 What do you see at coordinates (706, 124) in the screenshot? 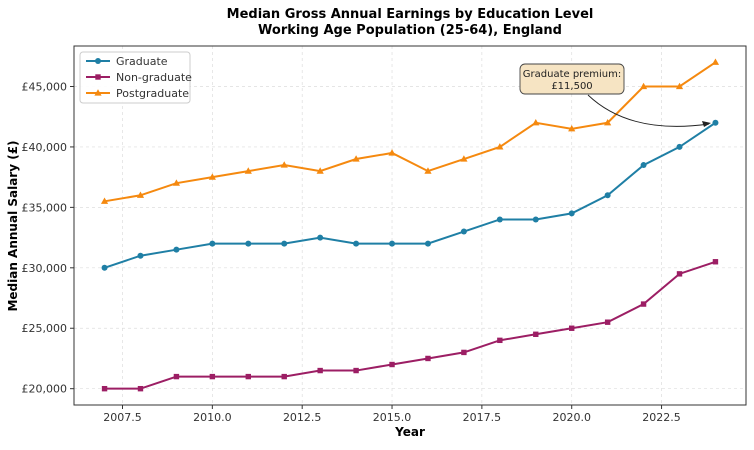
I see `arrow-head-icon` at bounding box center [706, 124].